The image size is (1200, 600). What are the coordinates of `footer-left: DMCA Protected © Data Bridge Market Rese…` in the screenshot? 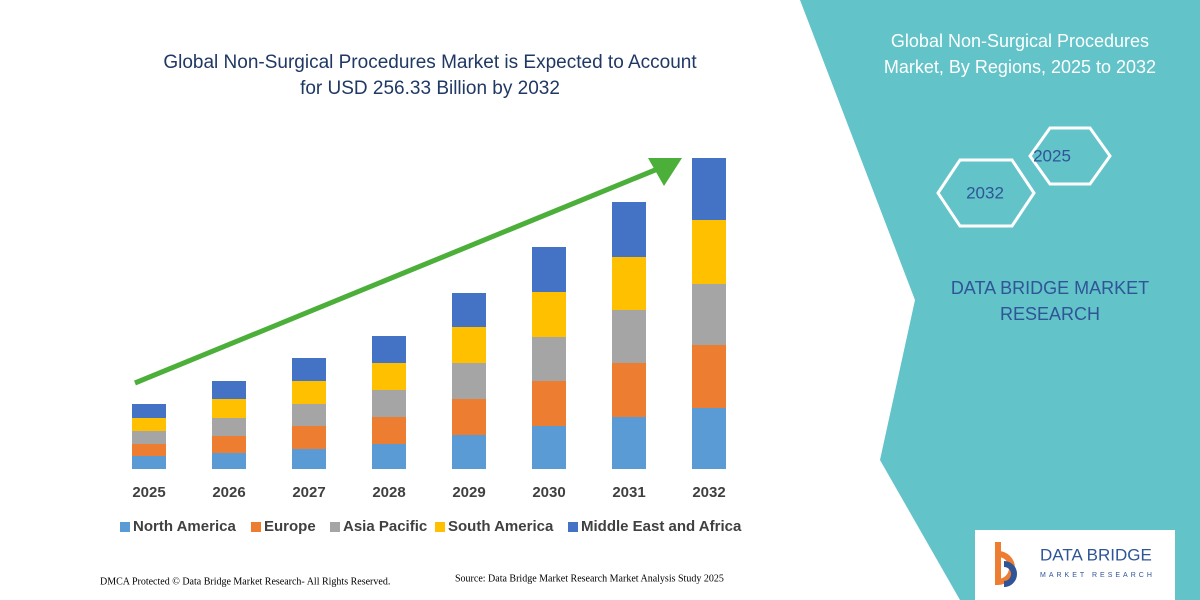 It's located at (245, 581).